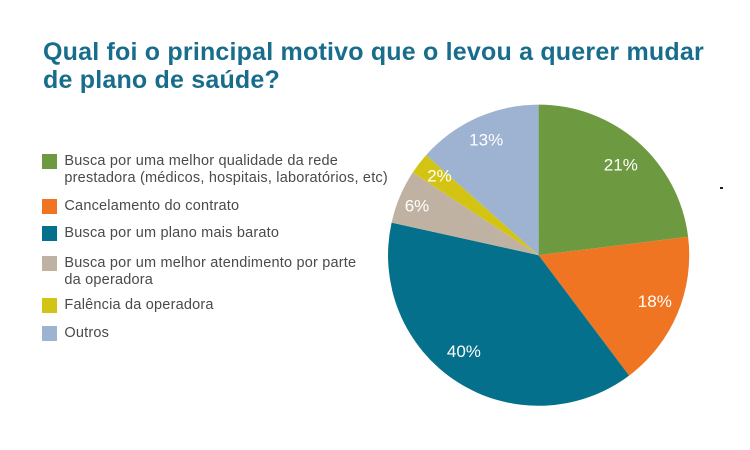 The image size is (750, 450). Describe the element at coordinates (464, 351) in the screenshot. I see `svg-text: 40%` at that location.